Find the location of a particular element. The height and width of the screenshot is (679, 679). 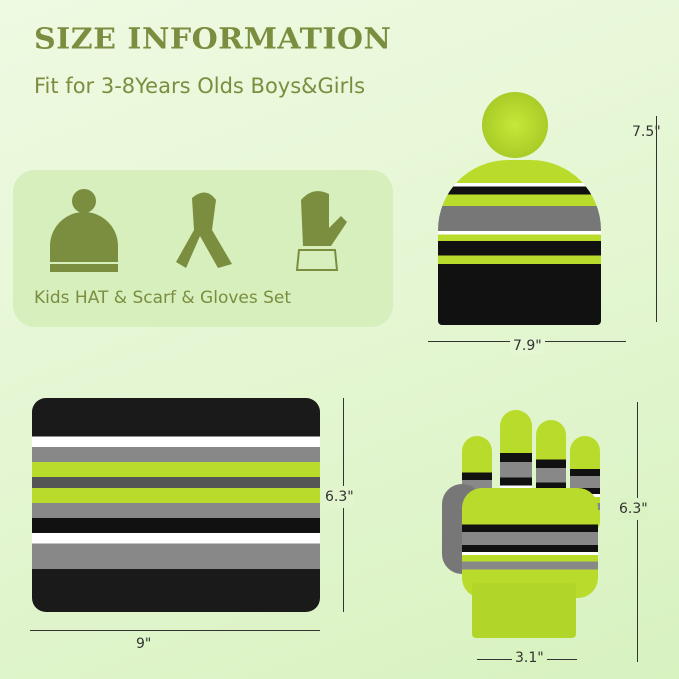

hat-width-label: 7.9" is located at coordinates (527, 346).